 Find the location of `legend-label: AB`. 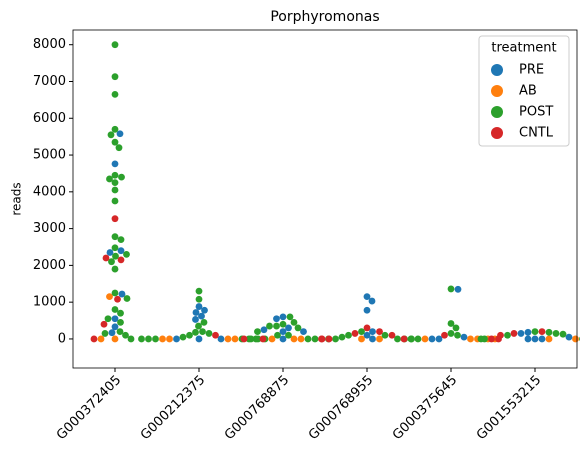

legend-label: AB is located at coordinates (528, 91).